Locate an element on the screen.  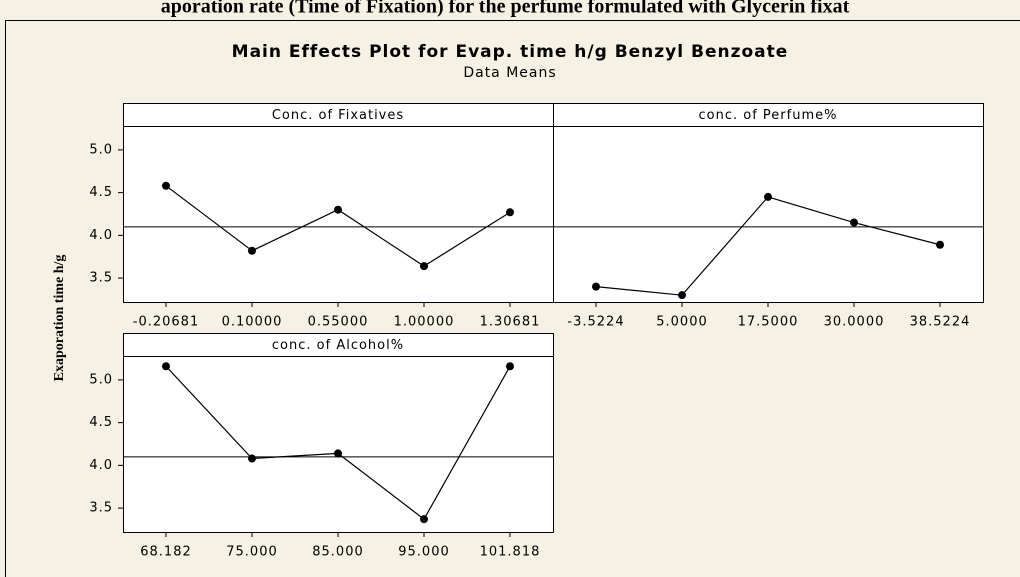
x-tick-label: -3.5224 is located at coordinates (595, 322).